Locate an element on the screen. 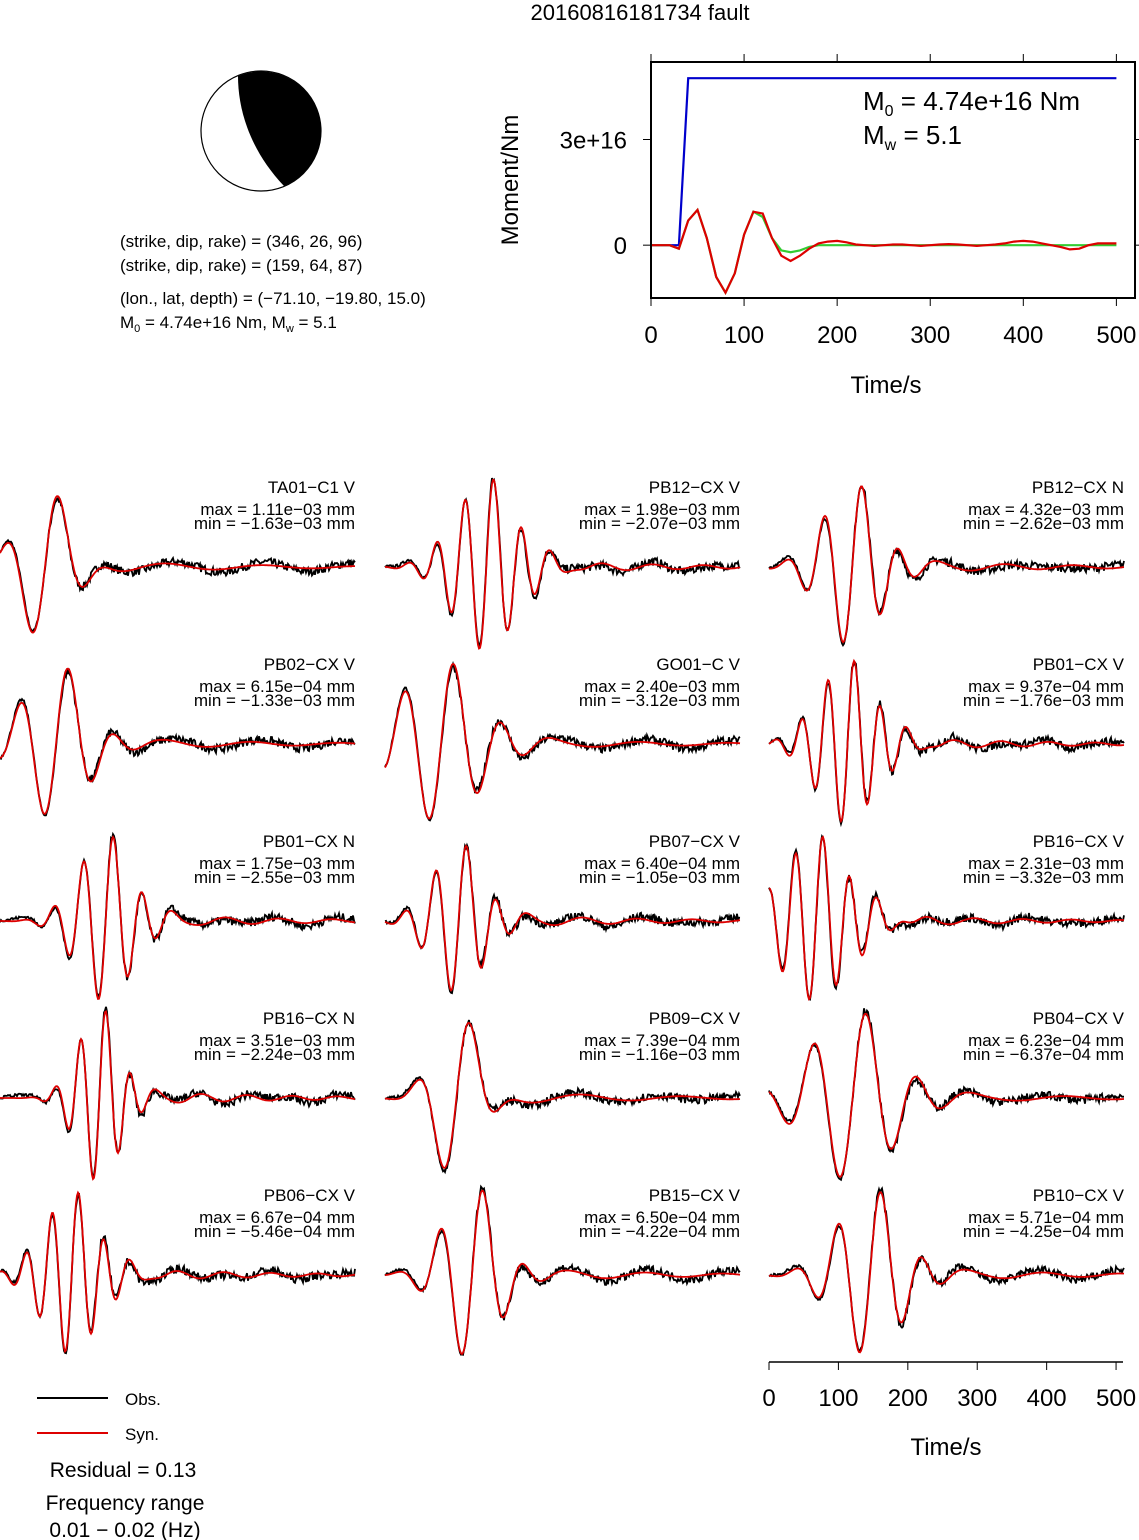  station-min: min = −2.55e−03 mm is located at coordinates (274, 877).